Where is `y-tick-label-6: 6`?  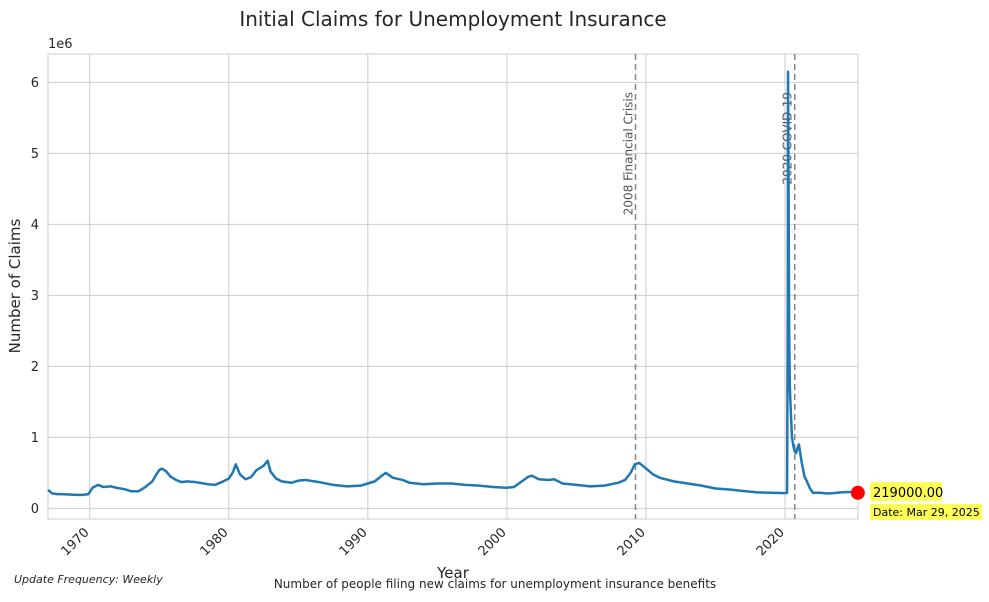 y-tick-label-6: 6 is located at coordinates (35, 83).